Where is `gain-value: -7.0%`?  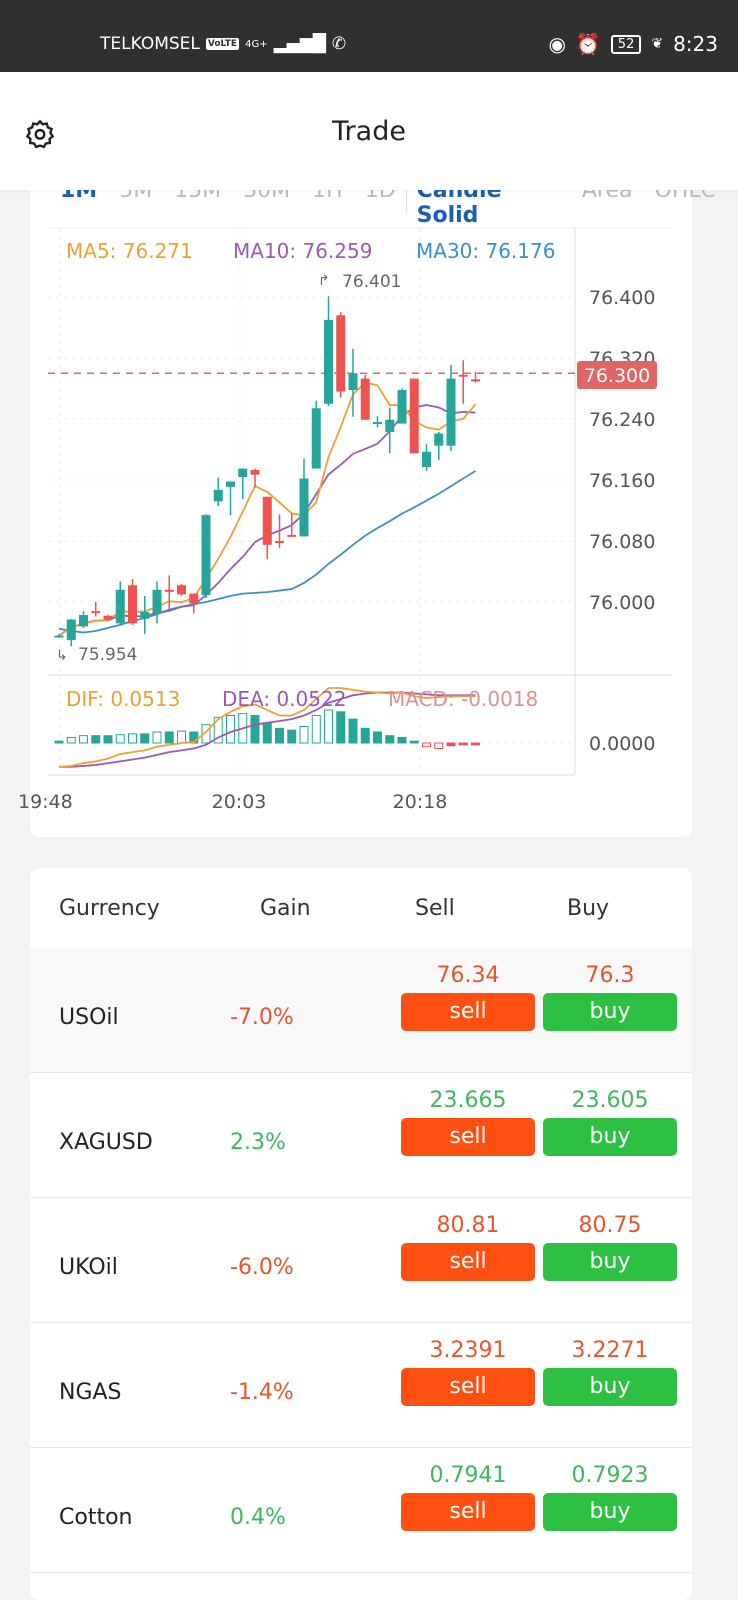
gain-value: -7.0% is located at coordinates (262, 1017).